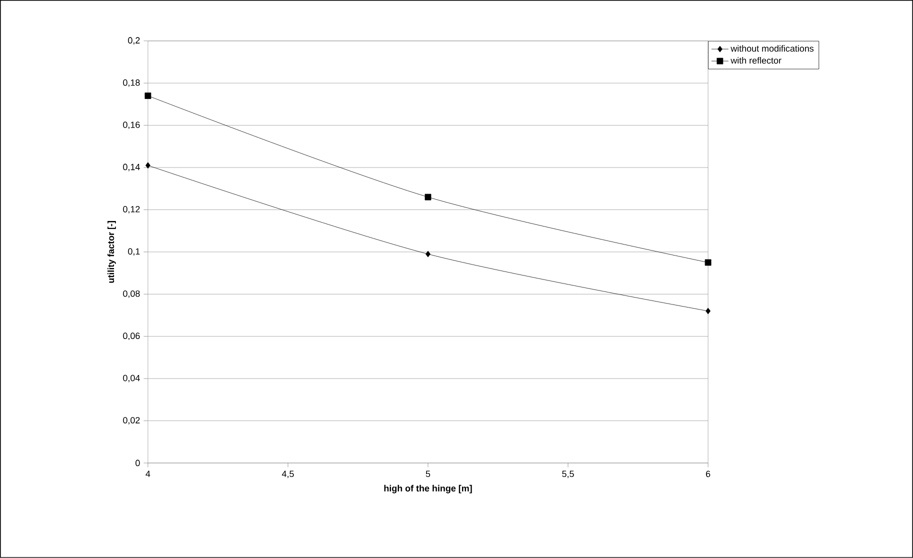 The image size is (913, 558). What do you see at coordinates (428, 489) in the screenshot?
I see `x-axis-title: high of the hinge [m]` at bounding box center [428, 489].